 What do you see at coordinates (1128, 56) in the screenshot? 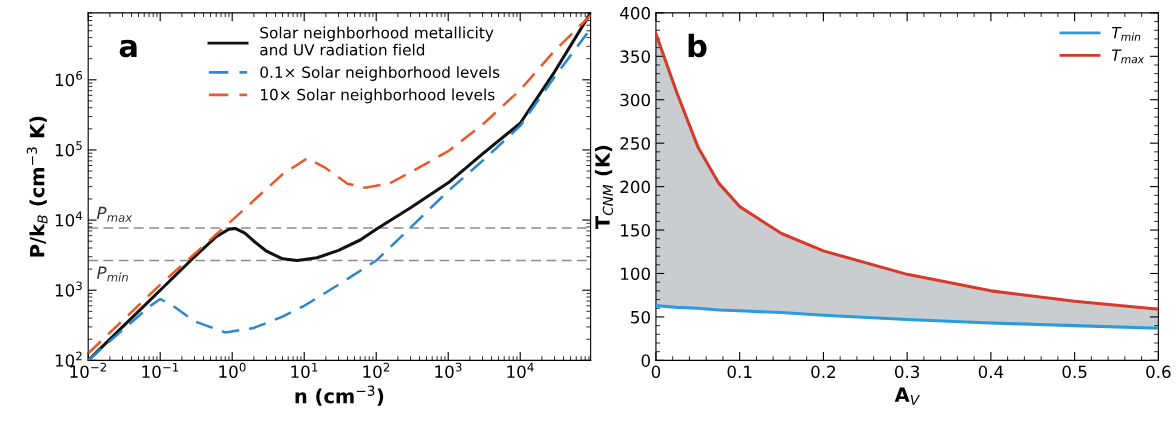
I see `legend-label: T$_{max}$` at bounding box center [1128, 56].